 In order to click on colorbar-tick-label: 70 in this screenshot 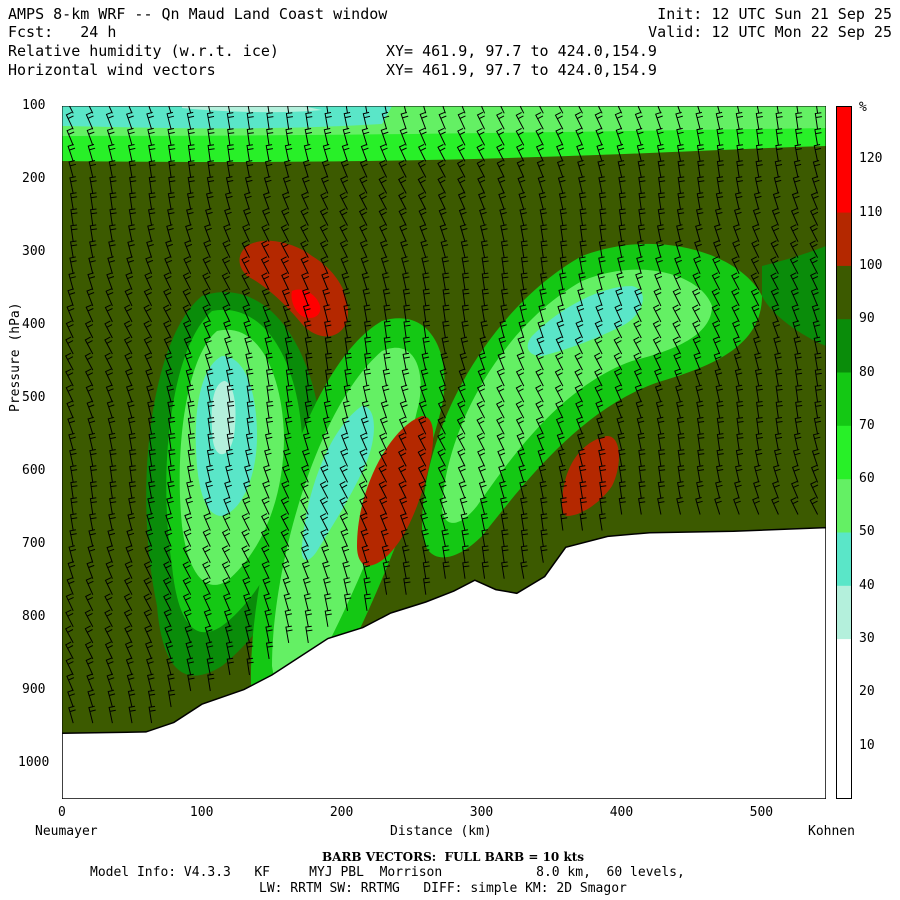, I will do `click(867, 425)`.